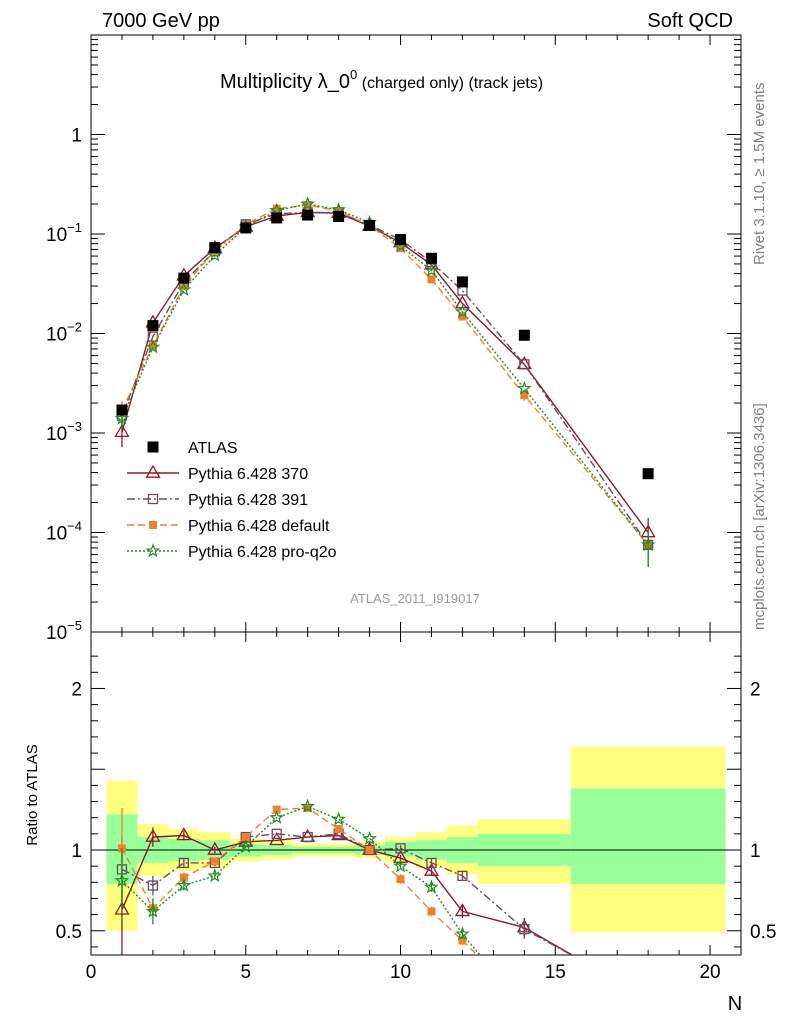 Image resolution: width=786 pixels, height=1024 pixels. I want to click on ratio-y-tick-label-left: 2, so click(76, 689).